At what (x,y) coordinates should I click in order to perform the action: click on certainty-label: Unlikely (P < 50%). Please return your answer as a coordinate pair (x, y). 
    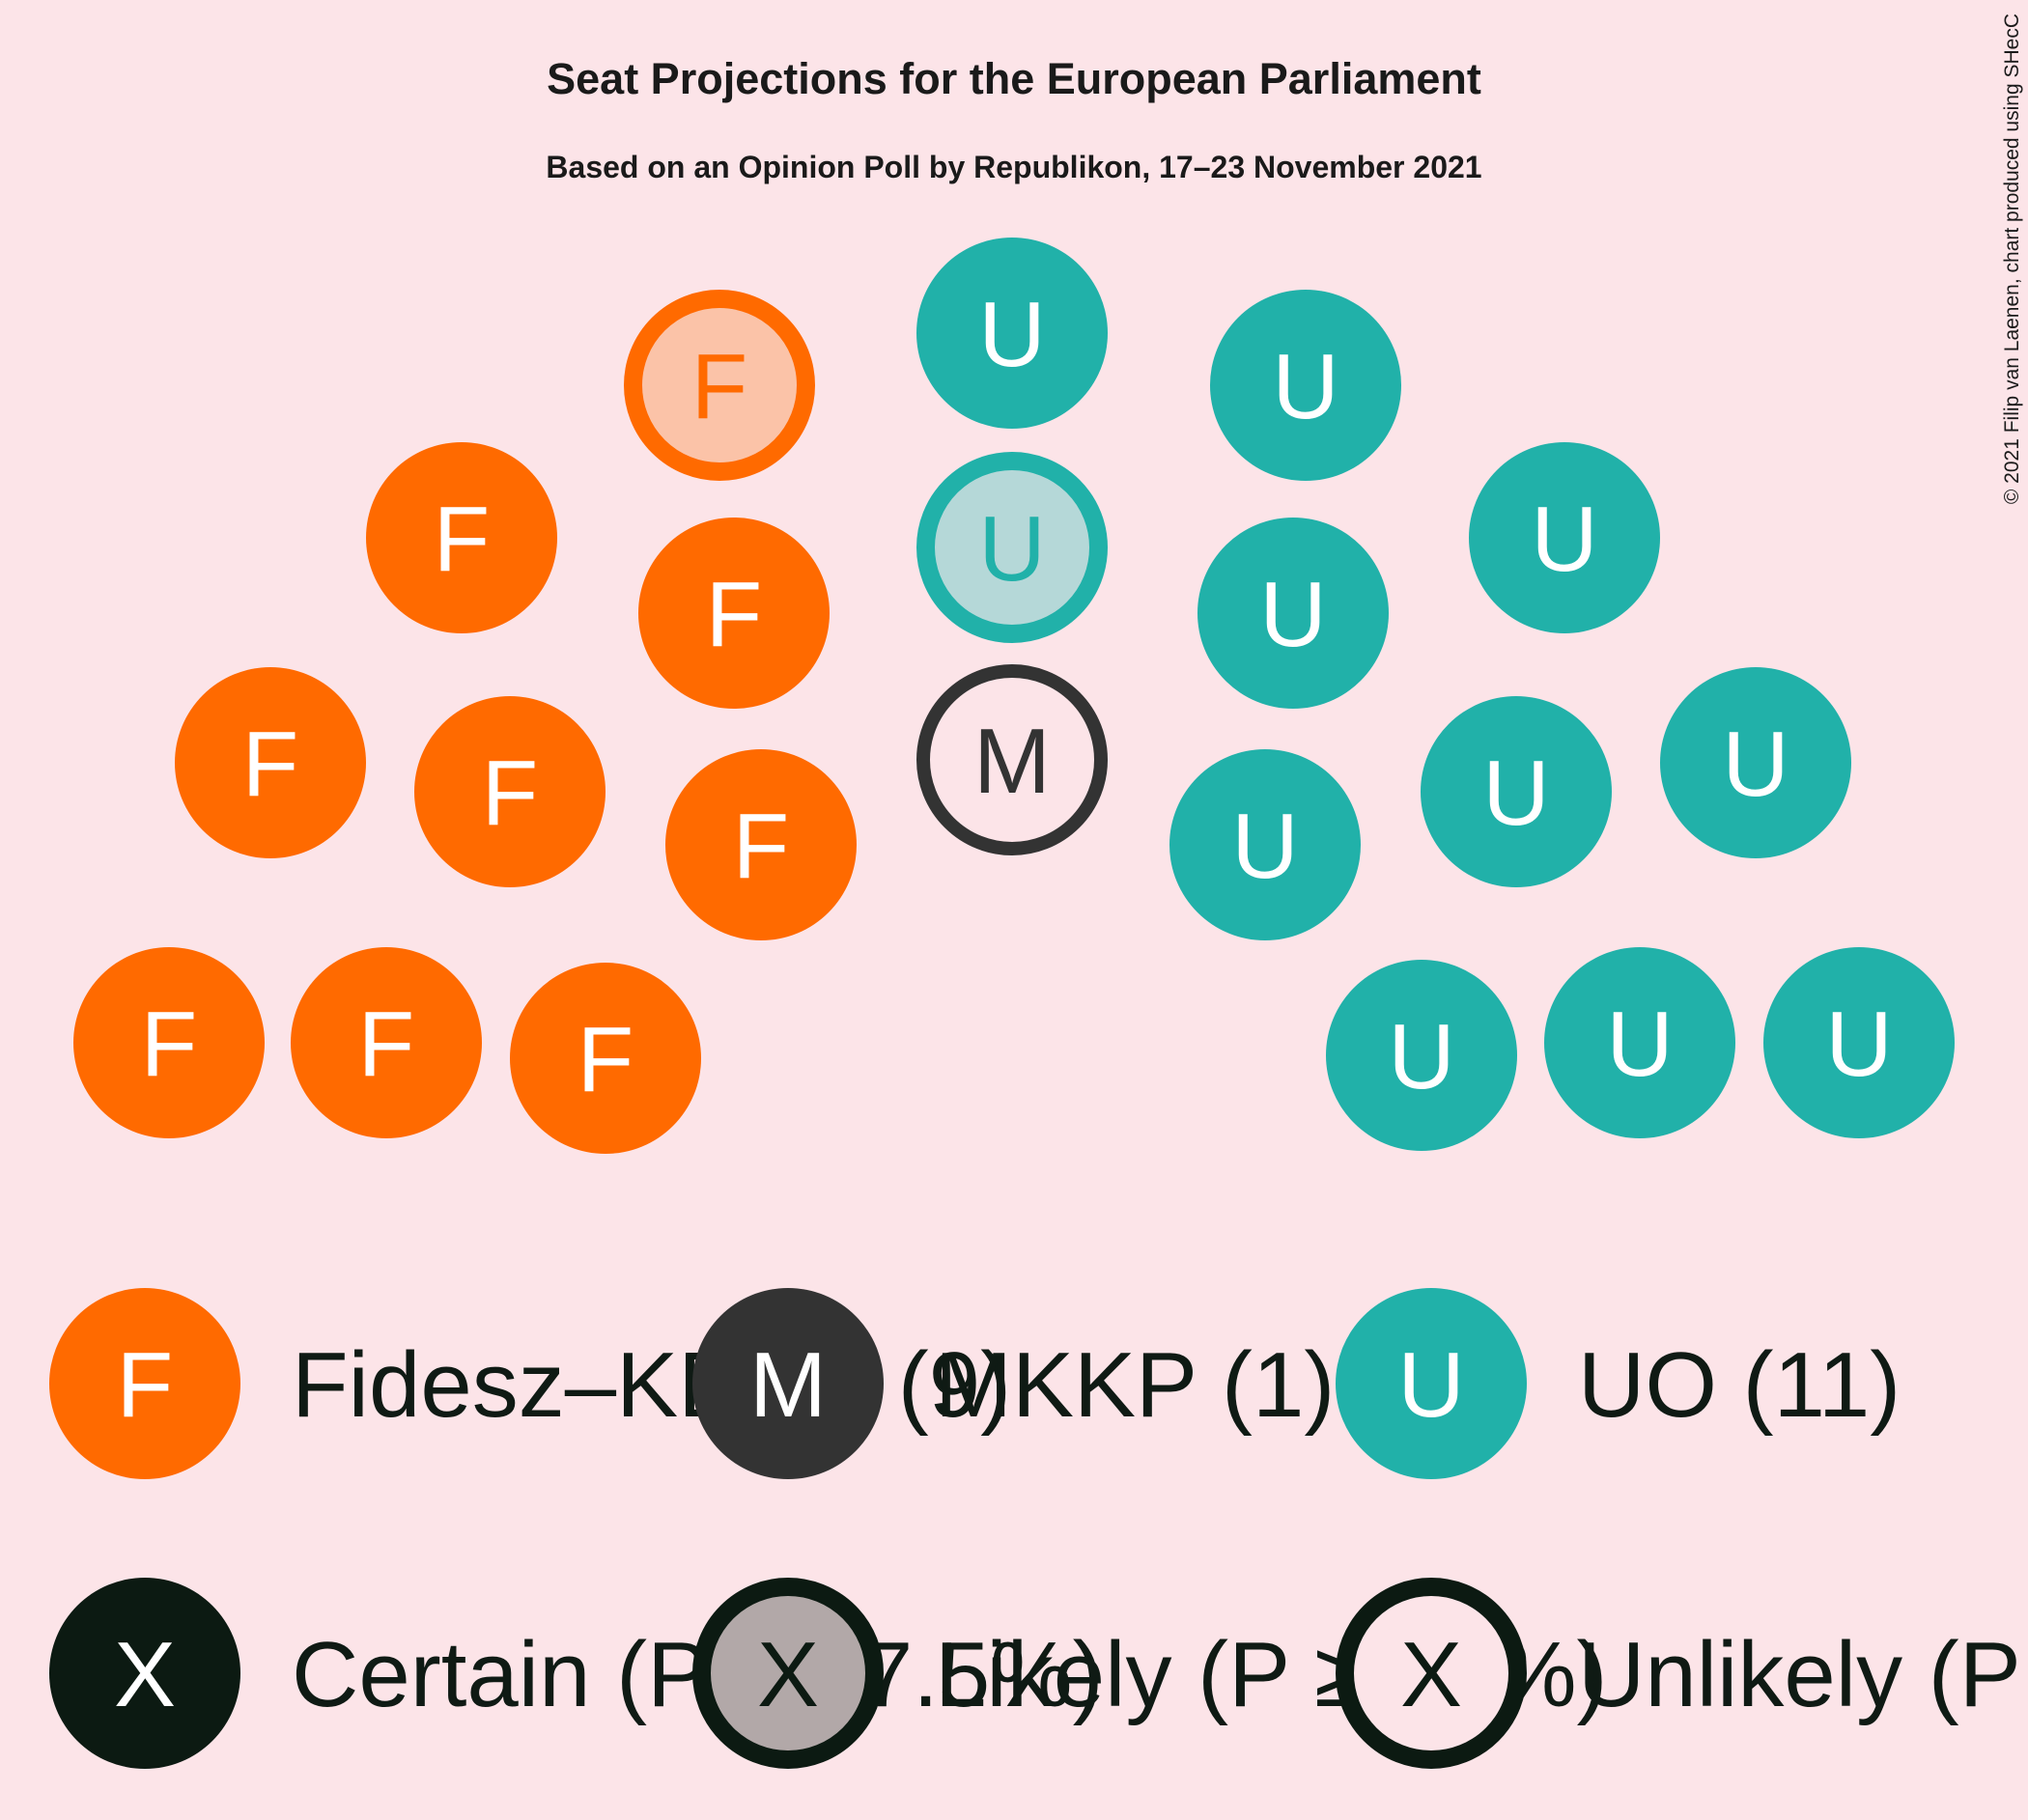
    Looking at the image, I should click on (1803, 1675).